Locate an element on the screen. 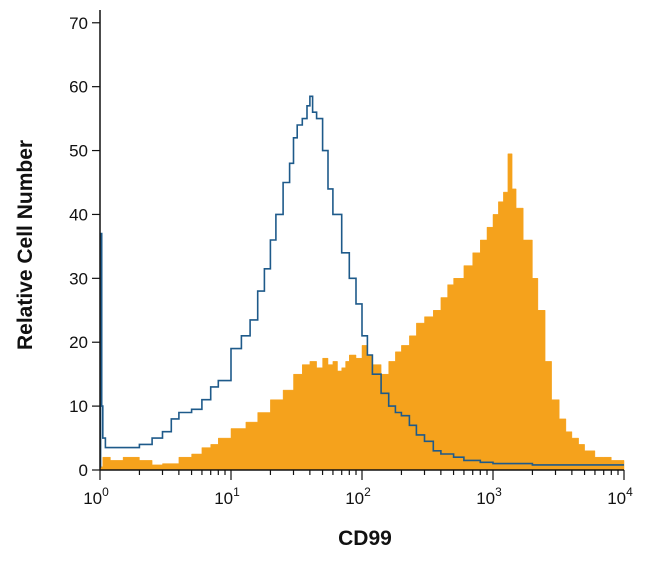  y-tick-label: 10 is located at coordinates (78, 406).